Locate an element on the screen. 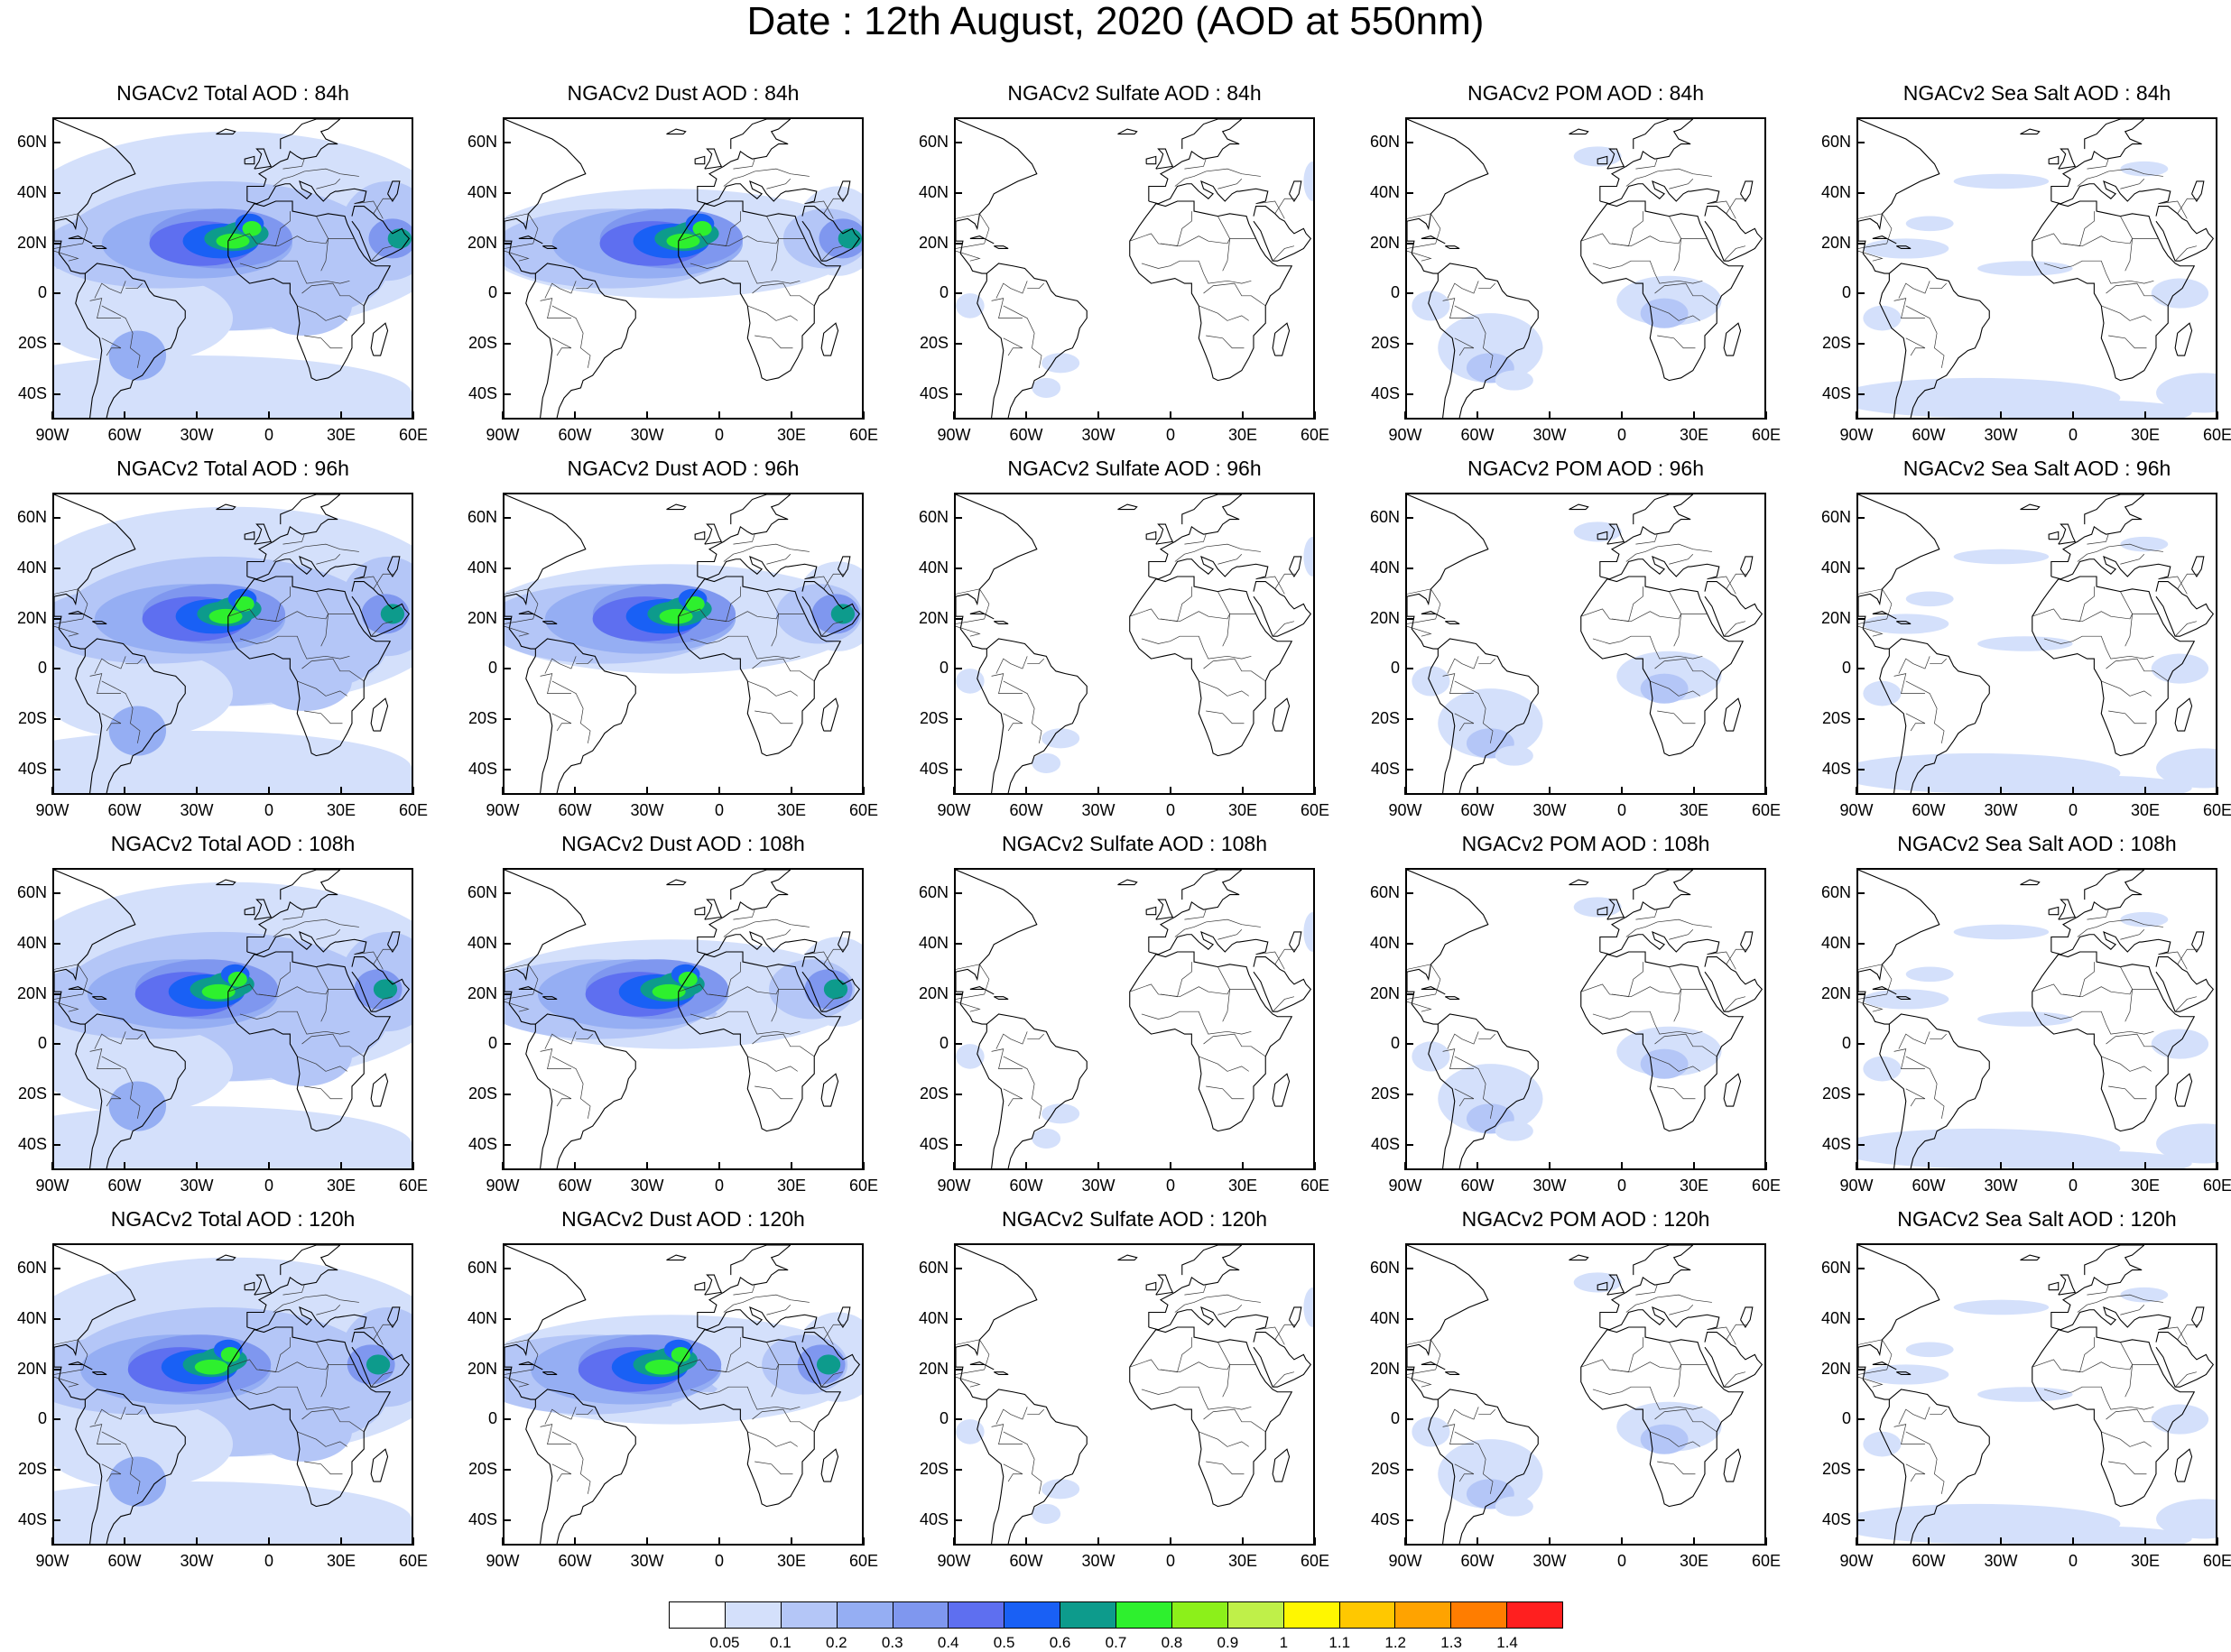 Image resolution: width=2231 pixels, height=1652 pixels. colorbar-label: 0.05 is located at coordinates (724, 1642).